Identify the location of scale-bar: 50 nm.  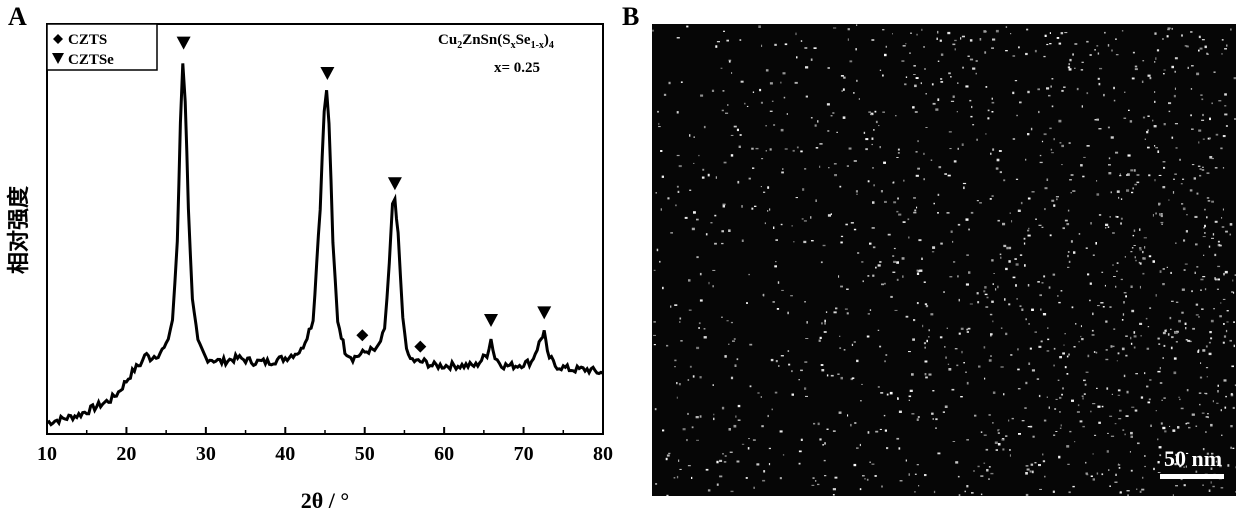
(1193, 466).